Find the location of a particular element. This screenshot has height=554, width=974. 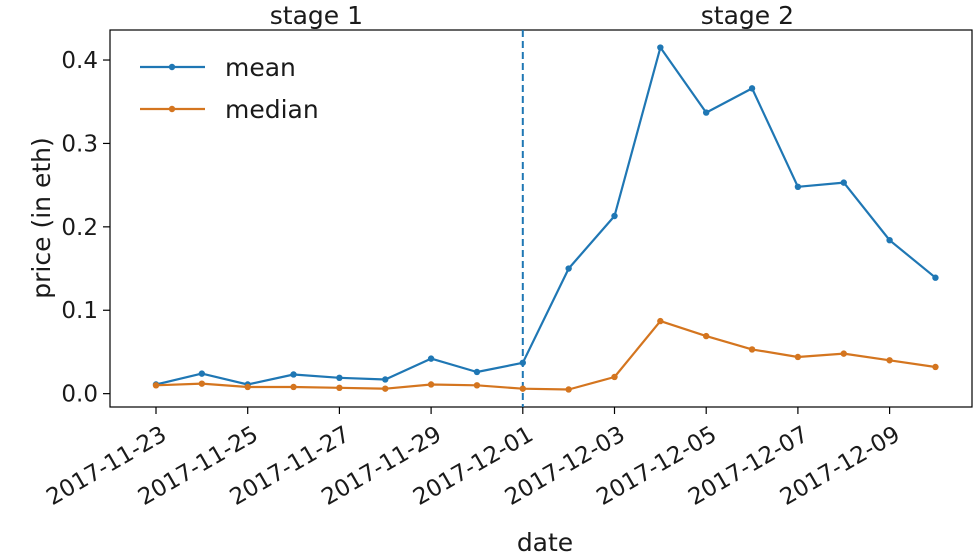

y-tick-label: 0.2 is located at coordinates (79, 228).